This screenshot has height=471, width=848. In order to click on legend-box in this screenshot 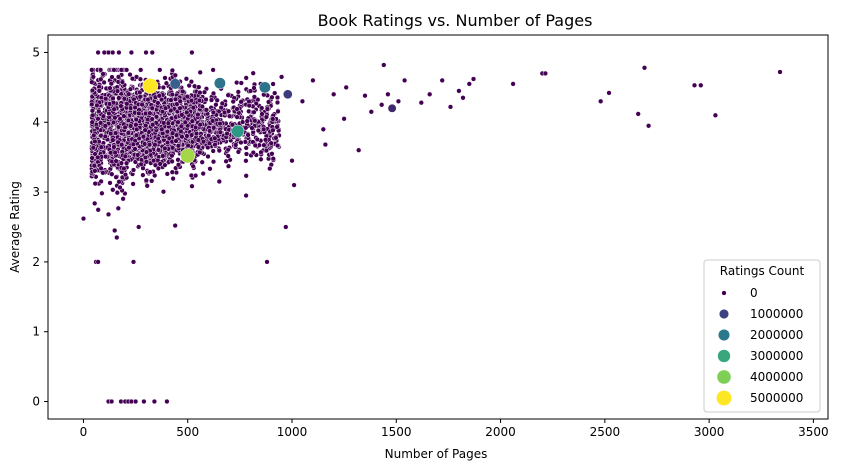, I will do `click(762, 336)`.